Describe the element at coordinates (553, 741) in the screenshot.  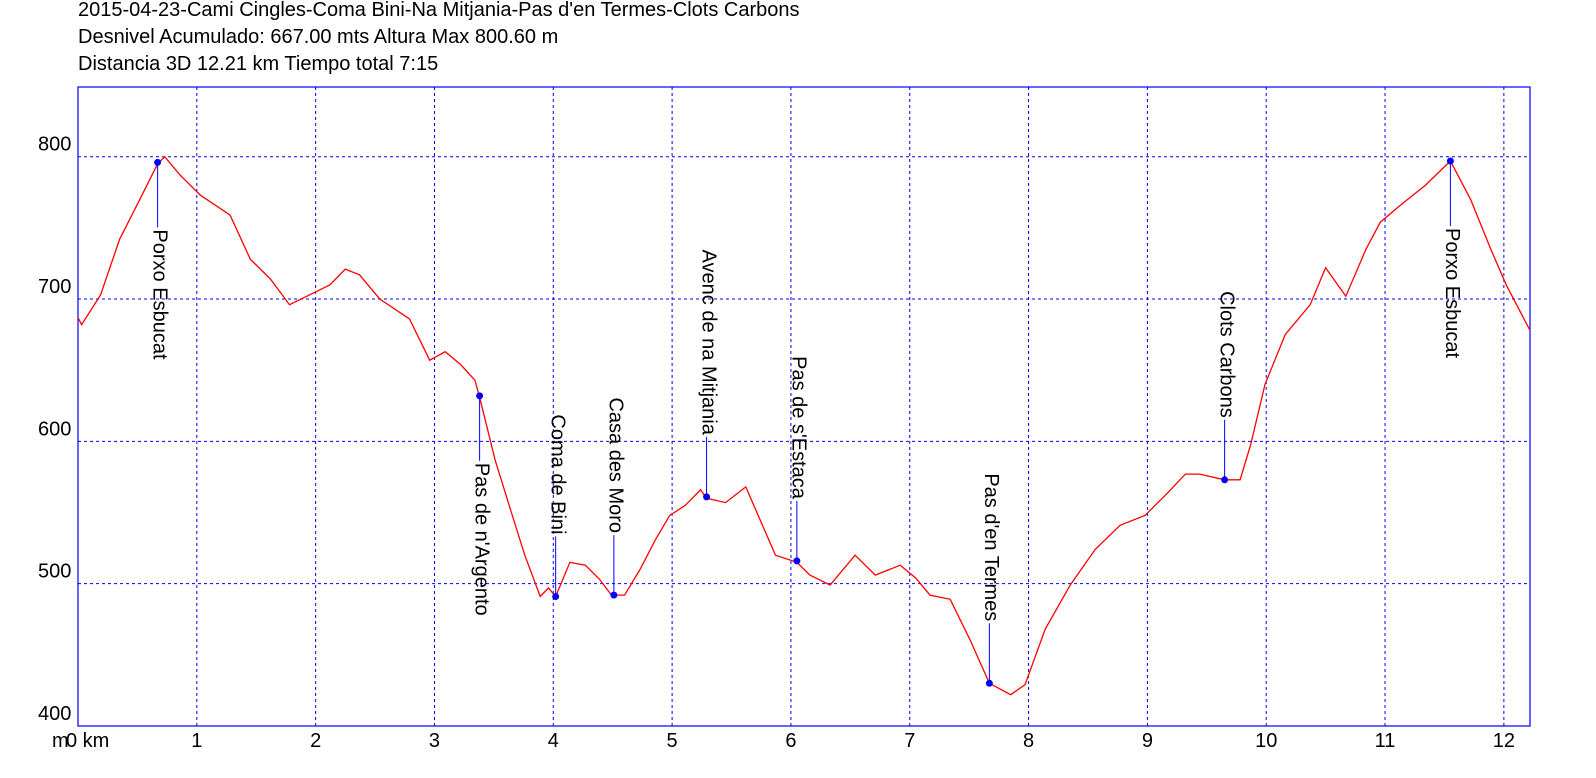
I see `x-tick-label: 4` at that location.